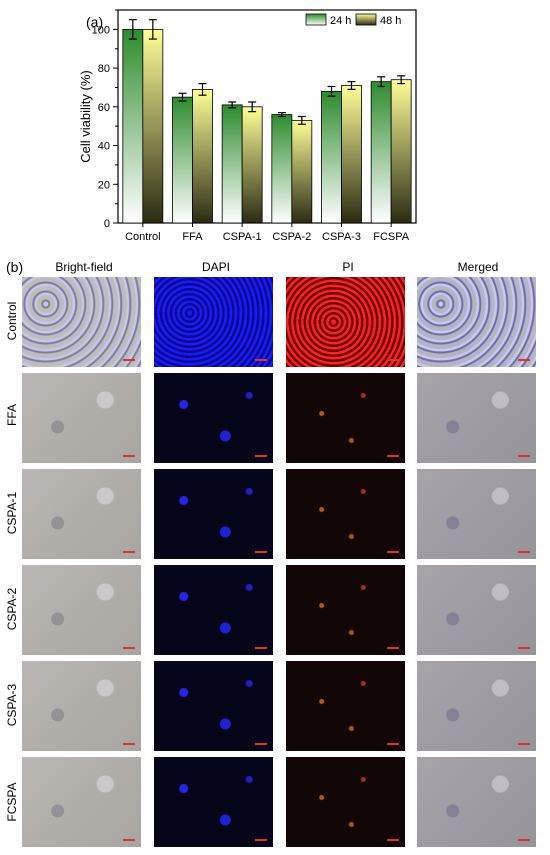  I want to click on x-tick-label: CSPA-2, so click(291, 237).